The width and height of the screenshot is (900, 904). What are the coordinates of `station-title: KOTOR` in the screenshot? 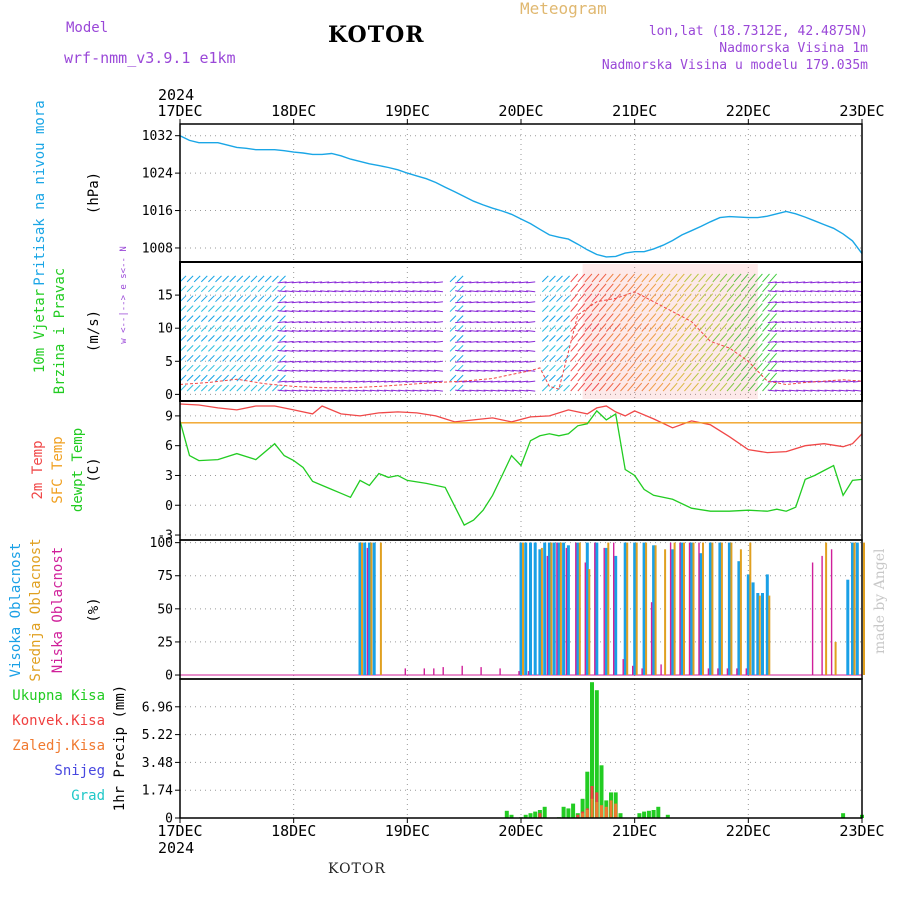 It's located at (376, 35).